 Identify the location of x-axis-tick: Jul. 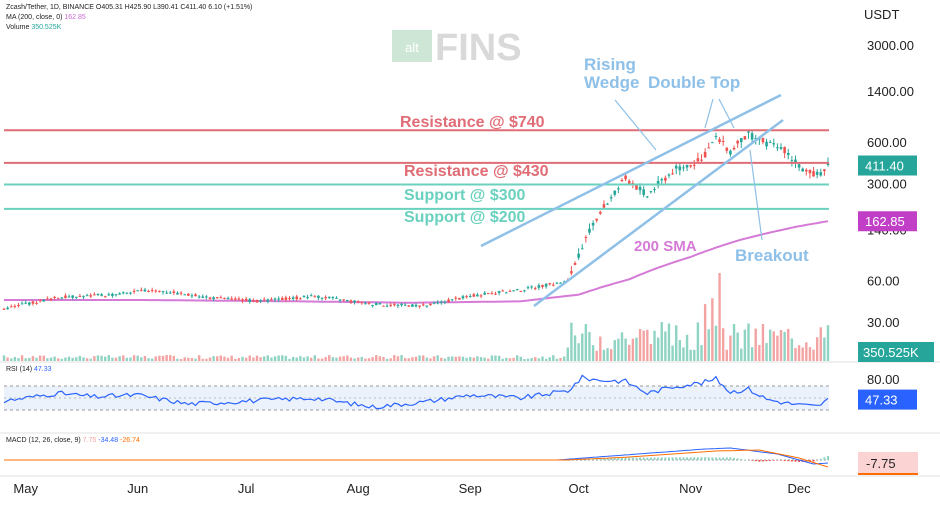
(246, 488).